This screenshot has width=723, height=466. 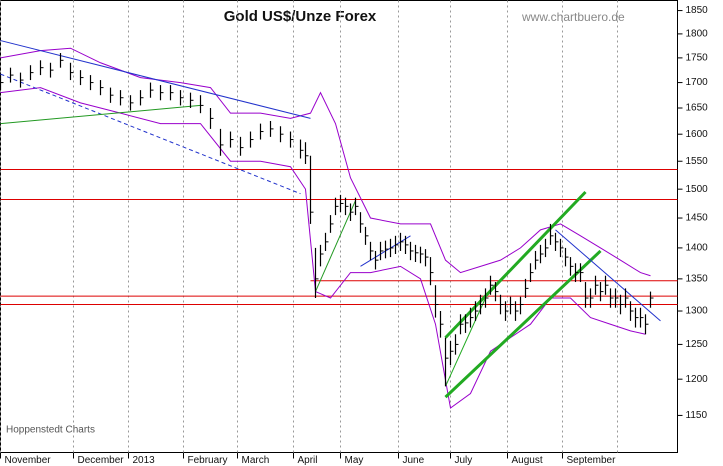 What do you see at coordinates (697, 161) in the screenshot?
I see `y-tick-label: 1550` at bounding box center [697, 161].